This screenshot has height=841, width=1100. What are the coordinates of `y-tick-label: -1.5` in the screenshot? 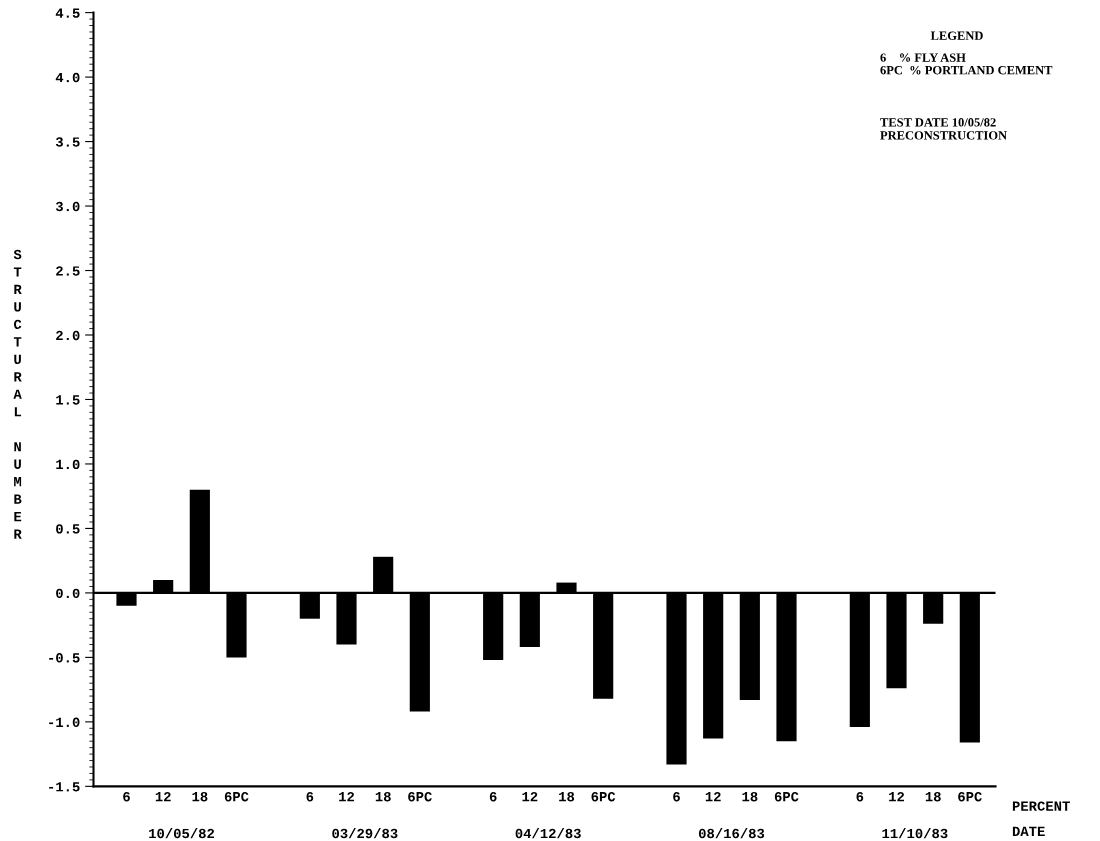 It's located at (64, 787).